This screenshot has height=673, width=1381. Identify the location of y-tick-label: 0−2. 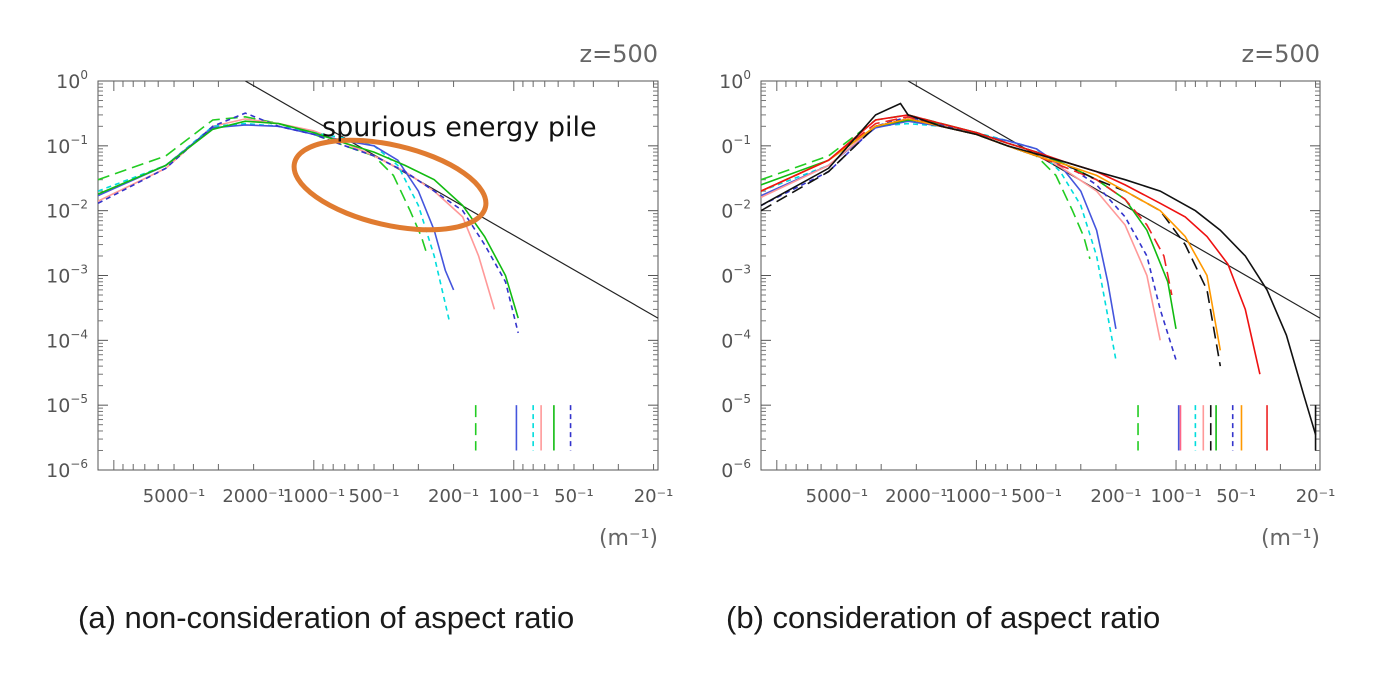
(736, 210).